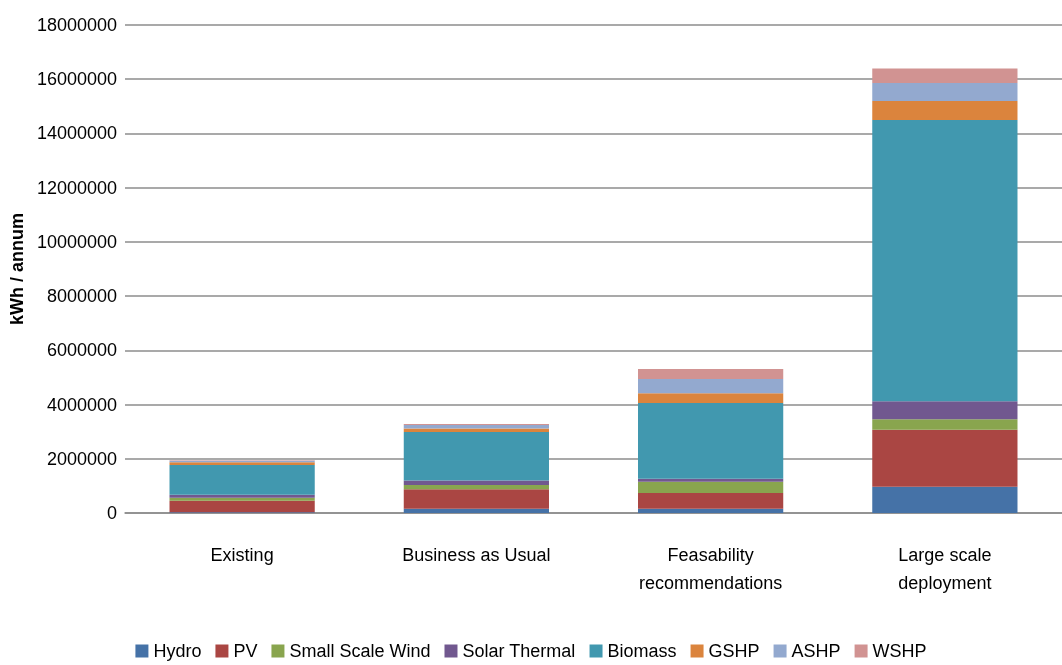 Image resolution: width=1062 pixels, height=665 pixels. Describe the element at coordinates (76, 79) in the screenshot. I see `y-tick-label: 16000000` at that location.